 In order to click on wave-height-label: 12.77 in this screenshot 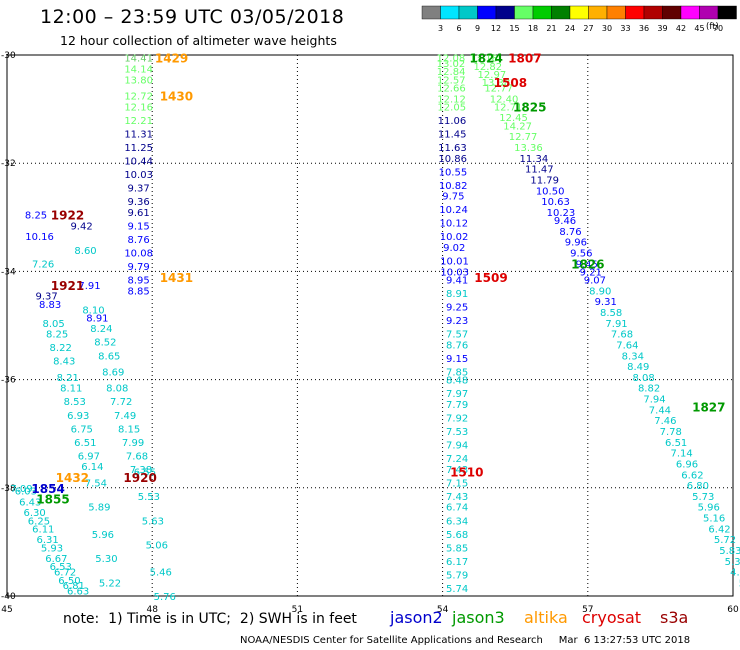, I will do `click(523, 137)`.